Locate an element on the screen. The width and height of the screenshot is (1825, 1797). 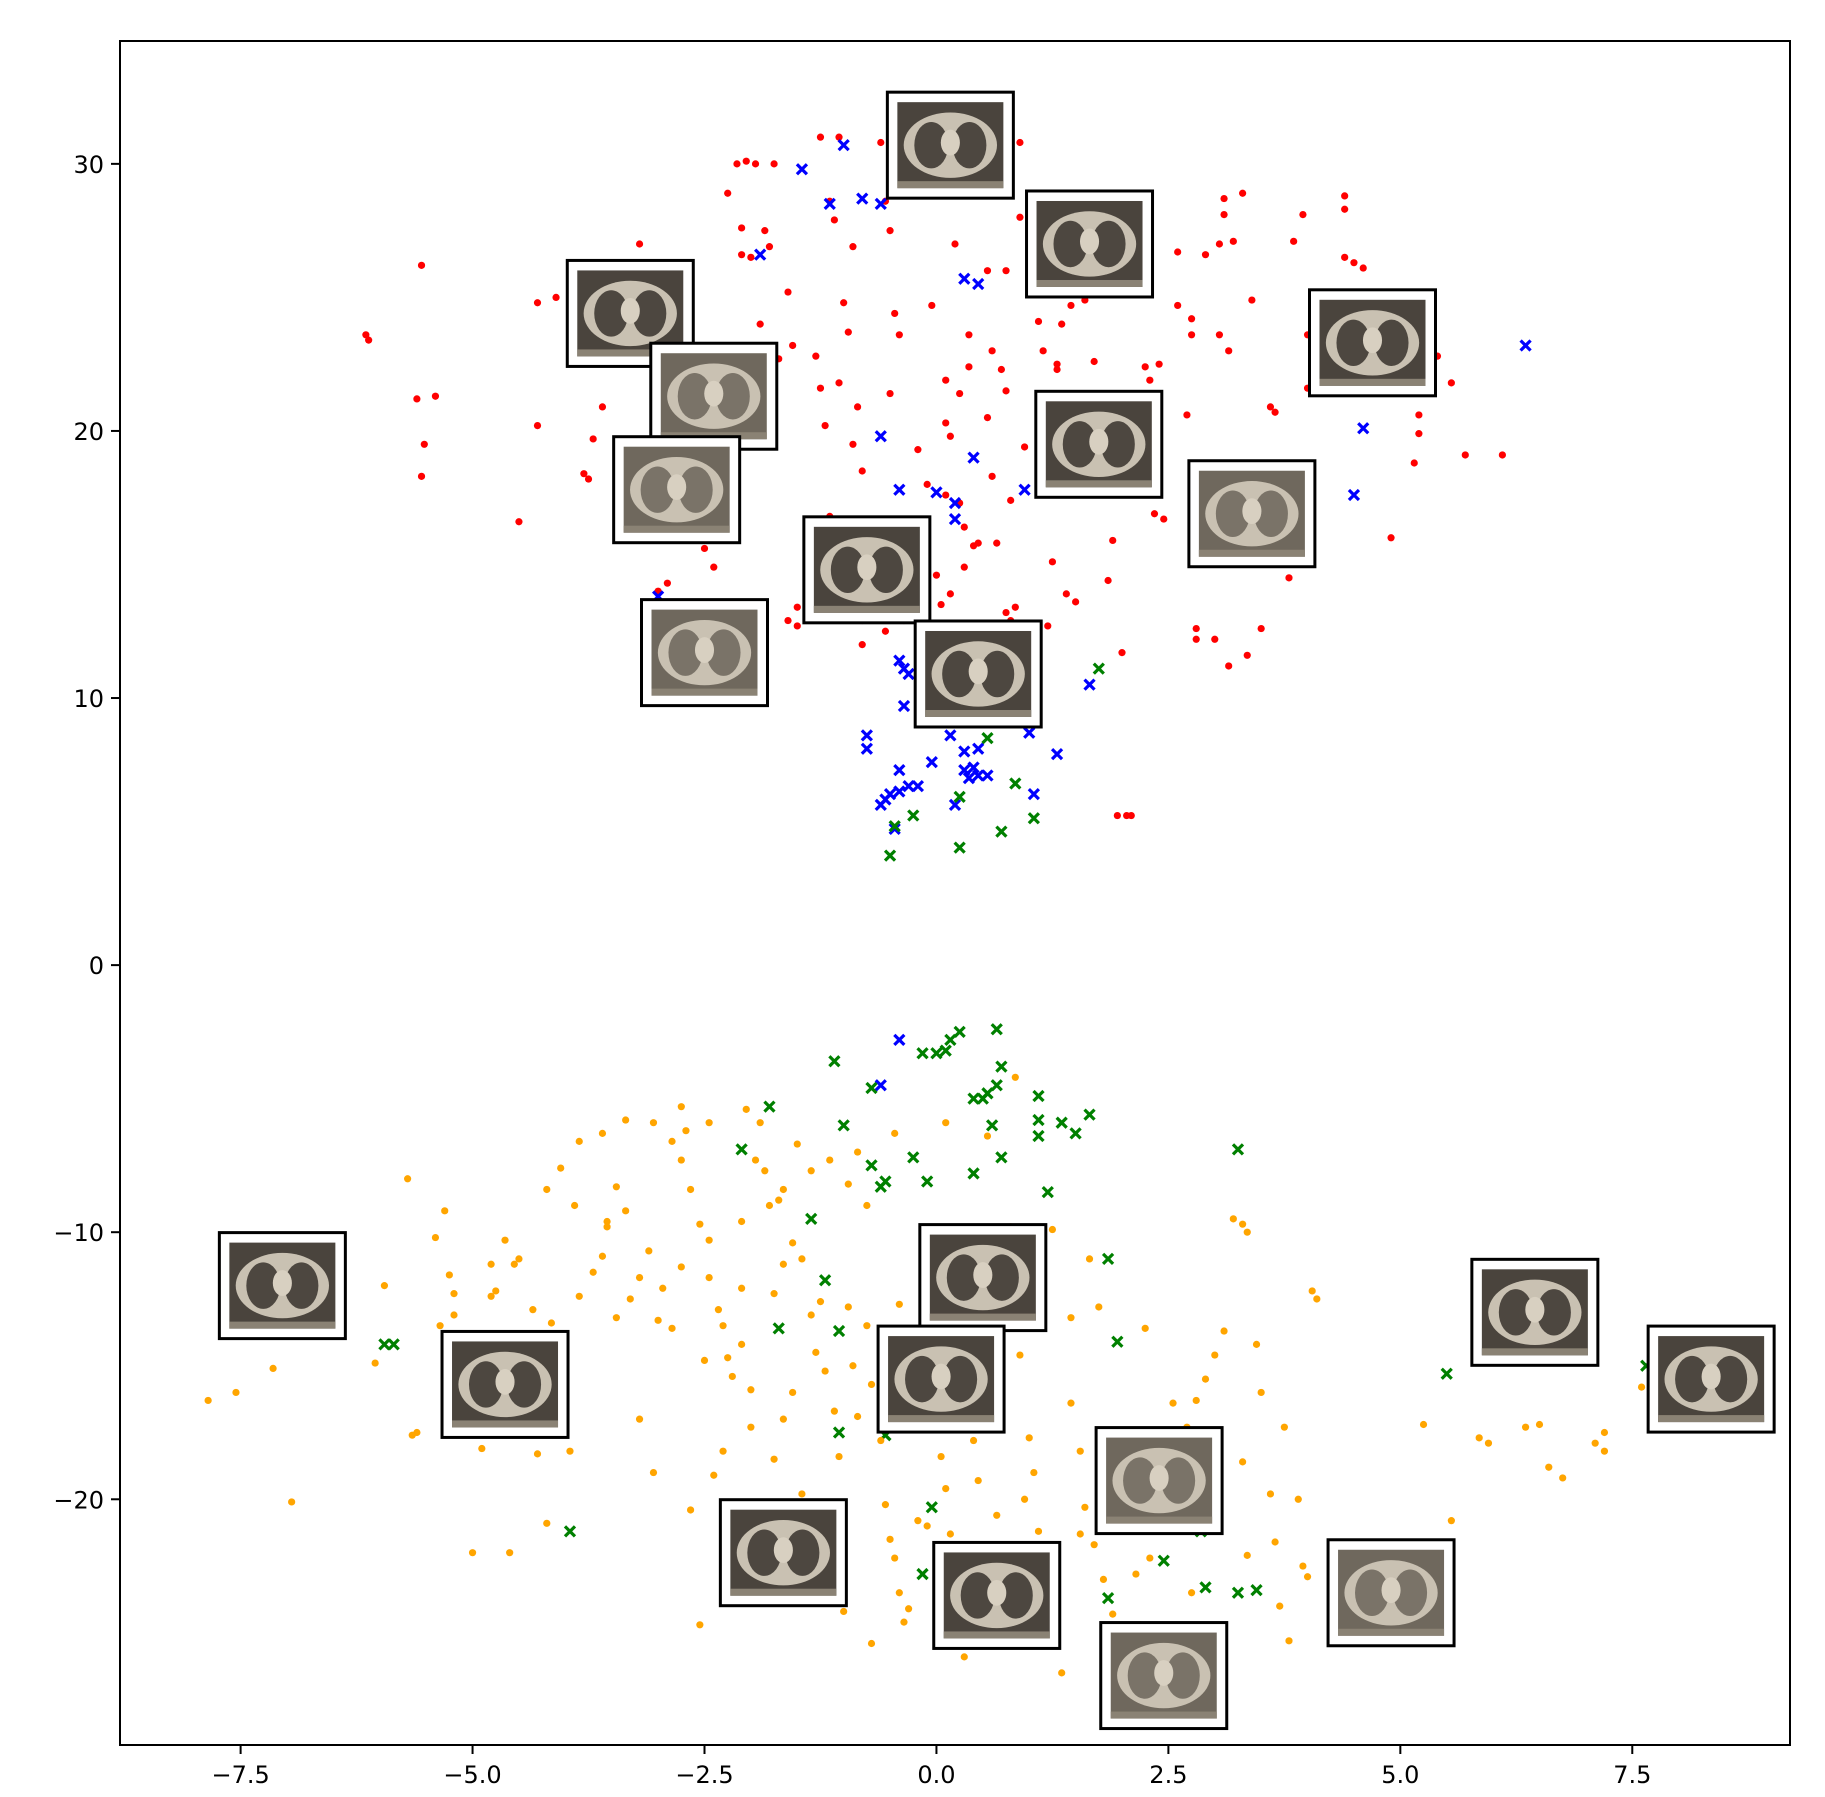
x-tick-label: 0.0 is located at coordinates (936, 1775).